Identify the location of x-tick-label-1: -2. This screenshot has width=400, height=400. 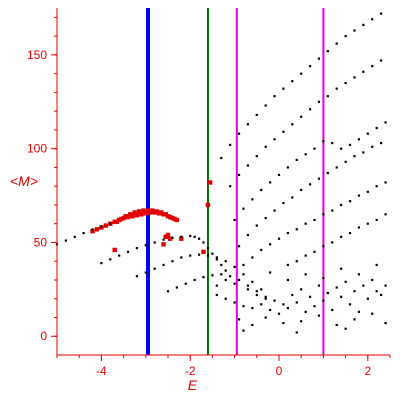
(190, 371).